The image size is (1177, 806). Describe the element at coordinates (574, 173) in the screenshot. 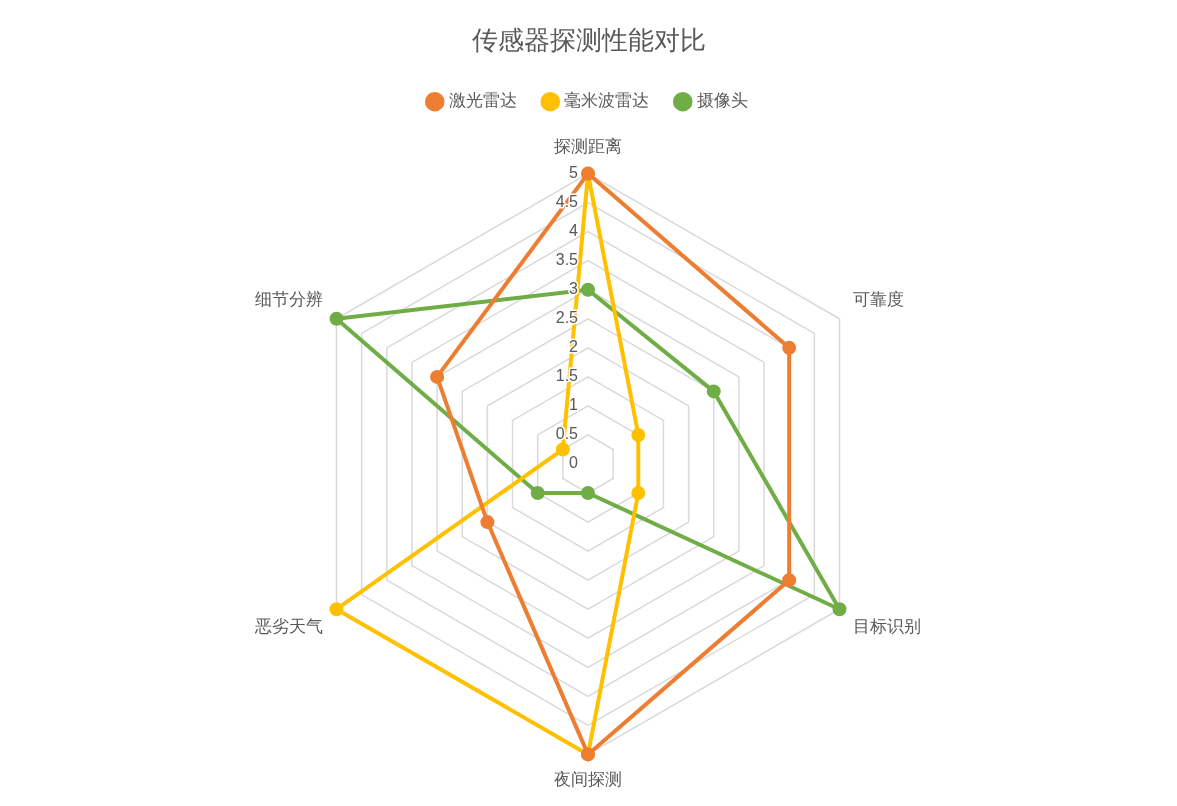

I see `y-tick-label: 5` at that location.